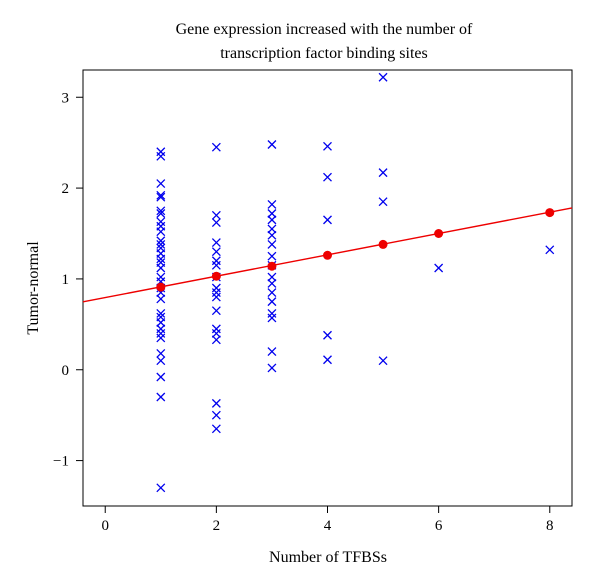 The height and width of the screenshot is (585, 600). What do you see at coordinates (217, 526) in the screenshot?
I see `x-tick-label: 2` at bounding box center [217, 526].